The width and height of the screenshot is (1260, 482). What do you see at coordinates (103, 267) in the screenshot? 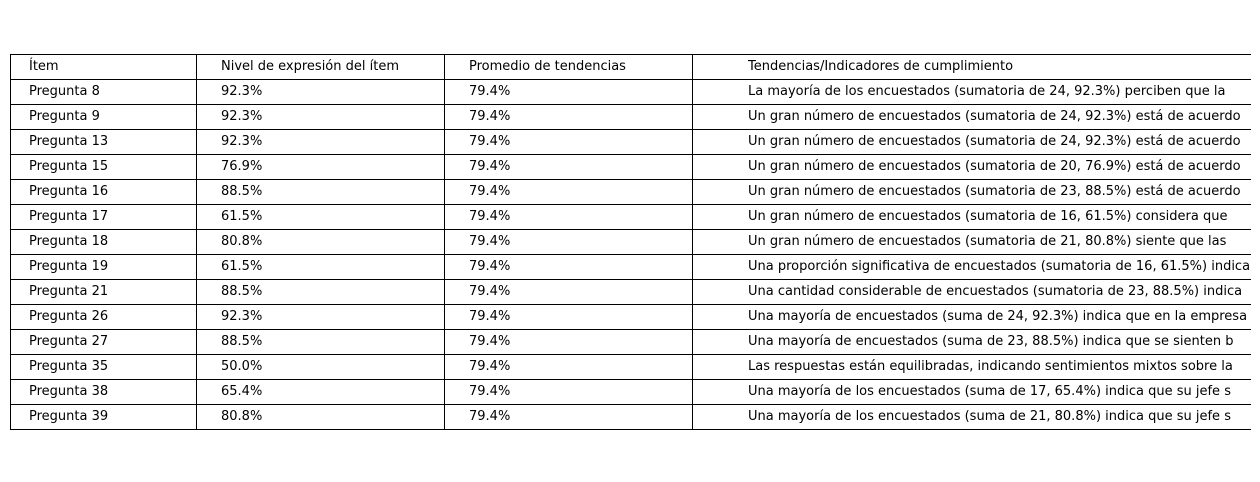
I see `cell-item: Pregunta 19` at bounding box center [103, 267].